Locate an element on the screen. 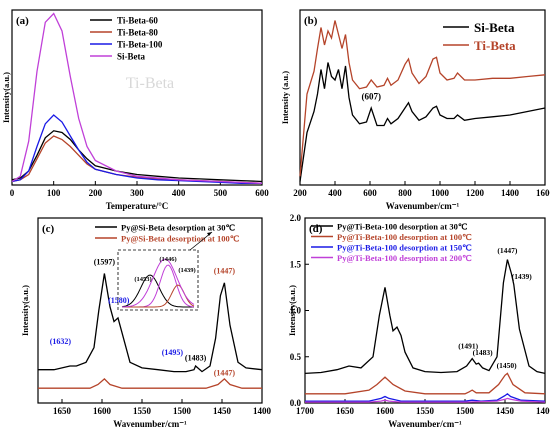 The width and height of the screenshot is (550, 435). panel-label: (d) is located at coordinates (316, 229).